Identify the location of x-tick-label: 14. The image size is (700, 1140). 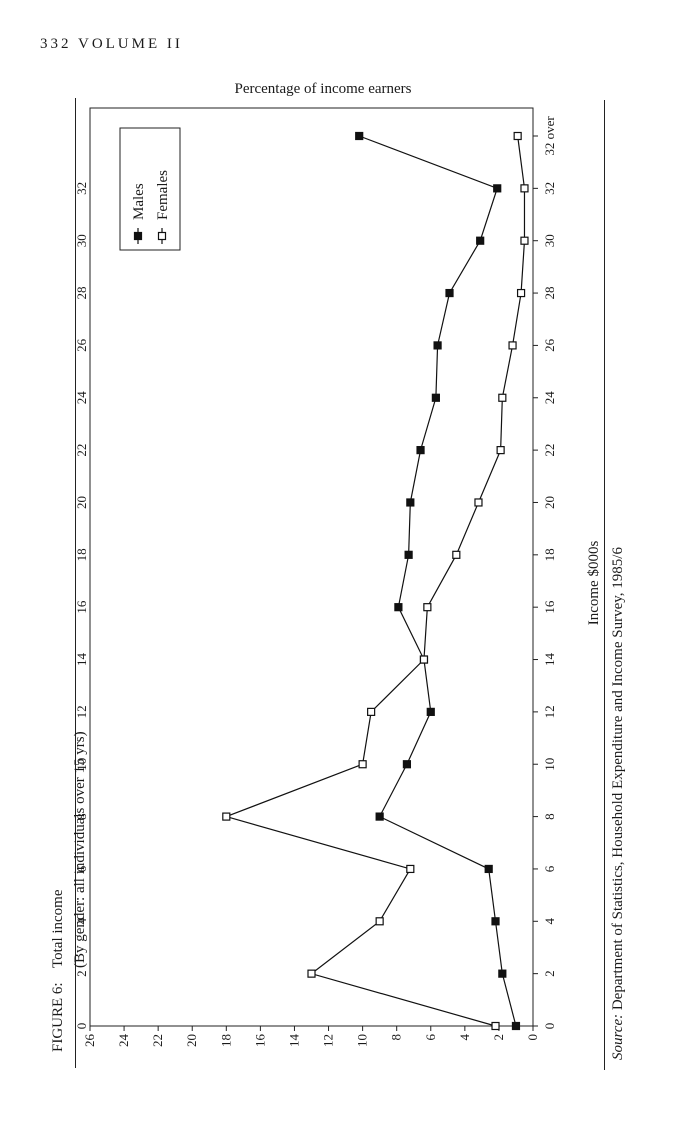
(549, 660).